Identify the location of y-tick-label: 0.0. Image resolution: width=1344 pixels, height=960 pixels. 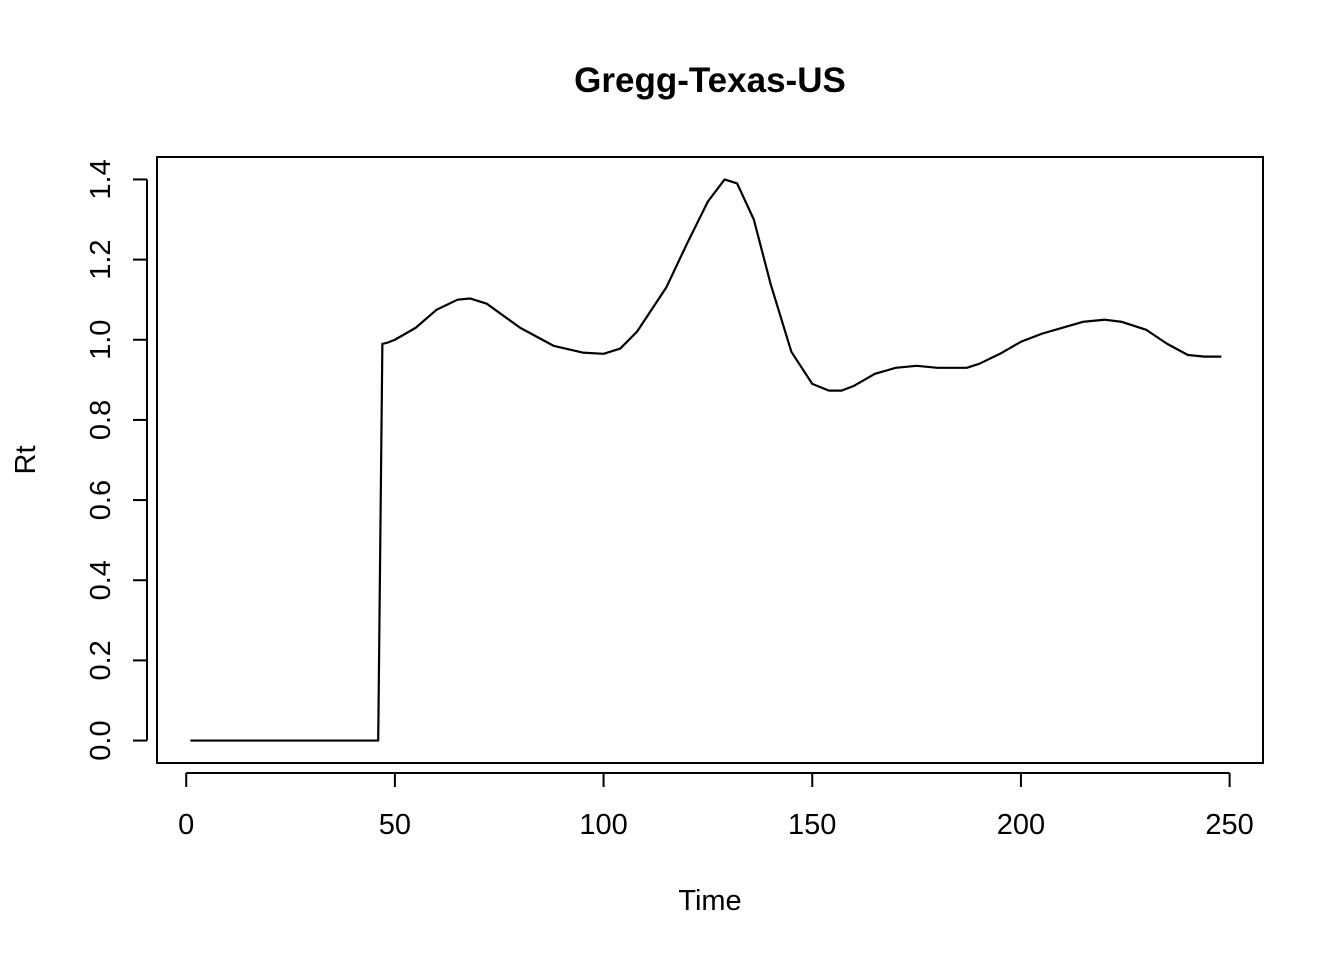
(101, 740).